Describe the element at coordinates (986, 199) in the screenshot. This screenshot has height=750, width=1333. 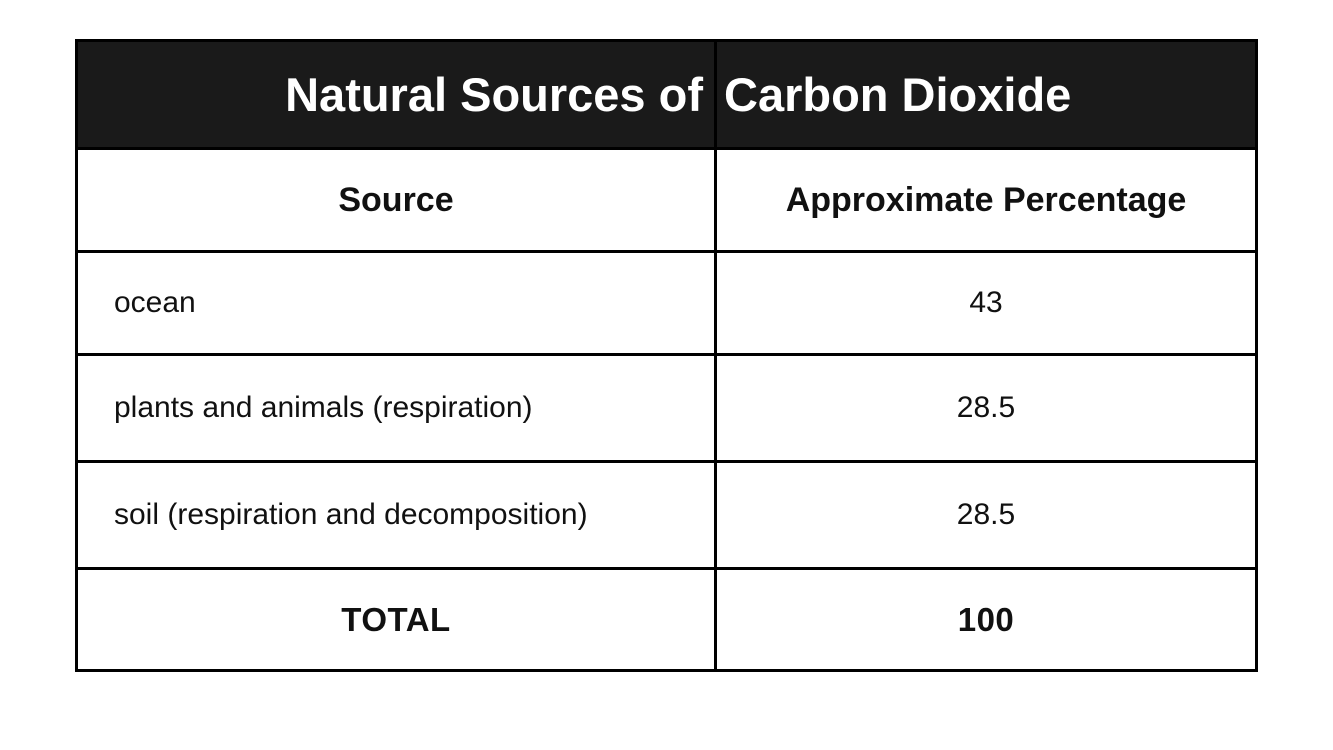
I see `column-header-percentage: Approximate Percentage` at that location.